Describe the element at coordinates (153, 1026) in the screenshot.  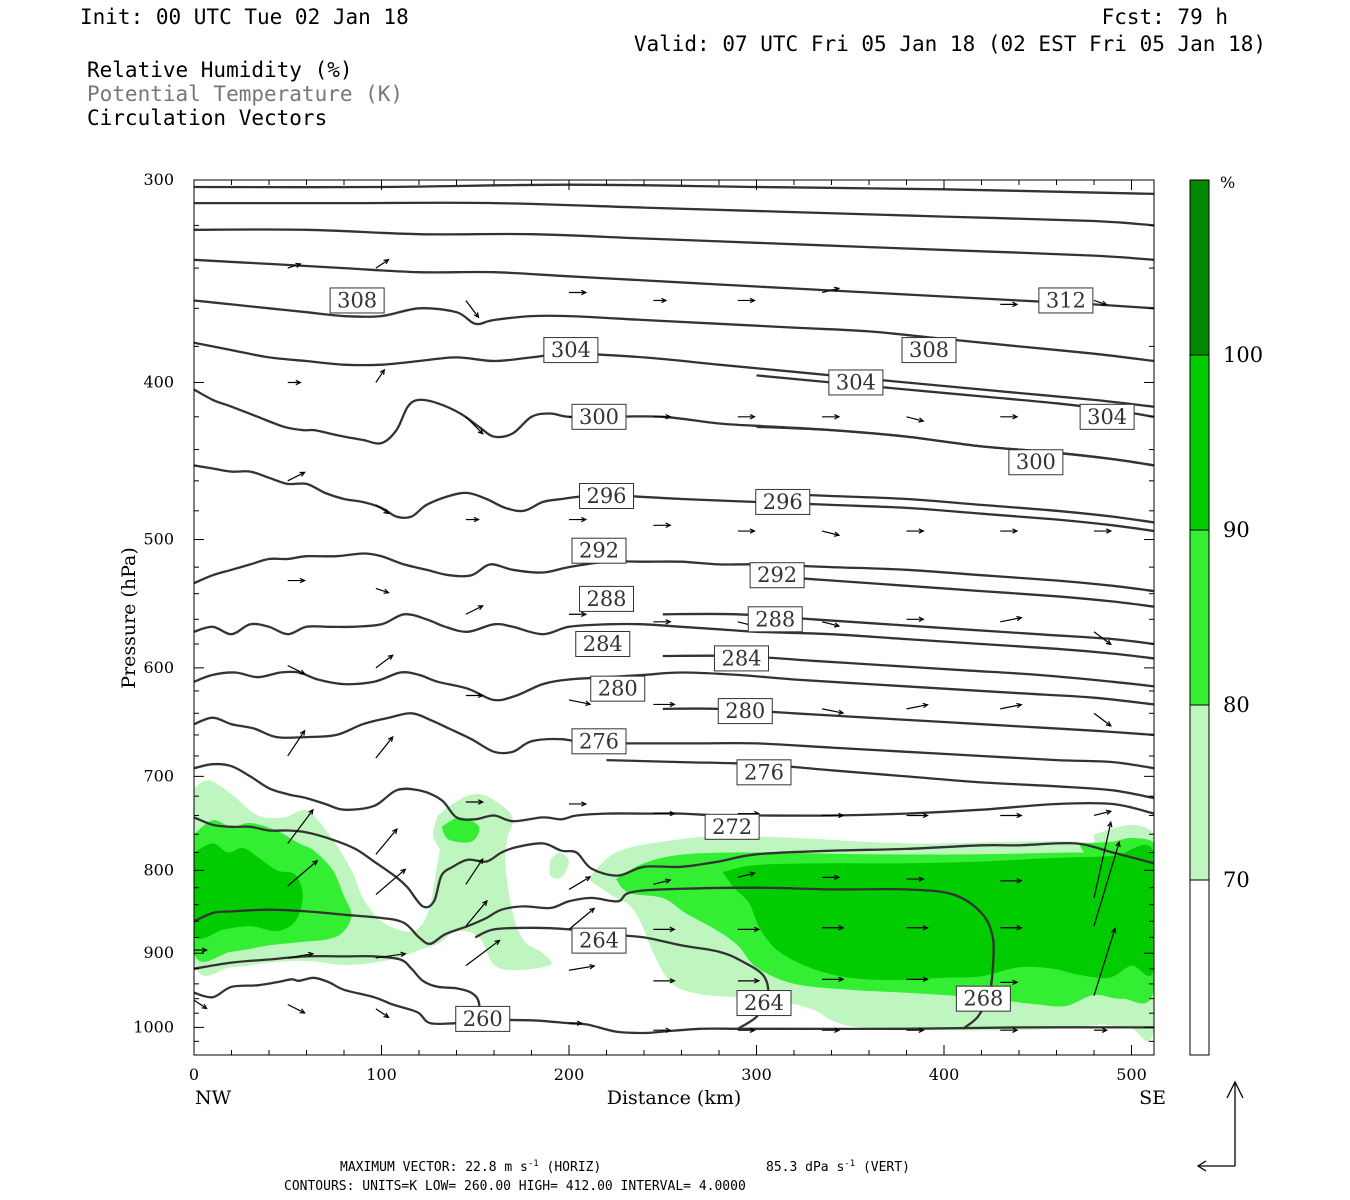
I see `y-tick-label: 1000` at that location.